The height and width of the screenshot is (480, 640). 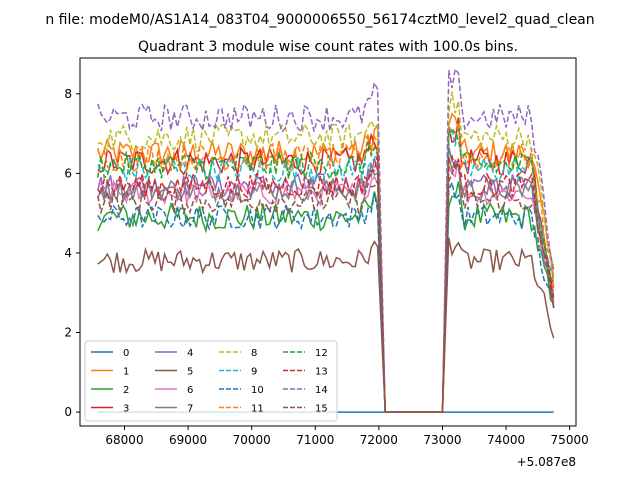 I want to click on y-tick-label: 8, so click(x=68, y=94).